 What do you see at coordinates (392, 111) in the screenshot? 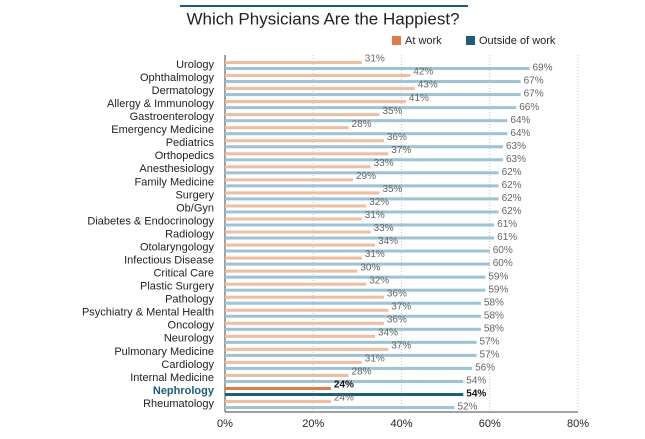
I see `value-label: 35%` at bounding box center [392, 111].